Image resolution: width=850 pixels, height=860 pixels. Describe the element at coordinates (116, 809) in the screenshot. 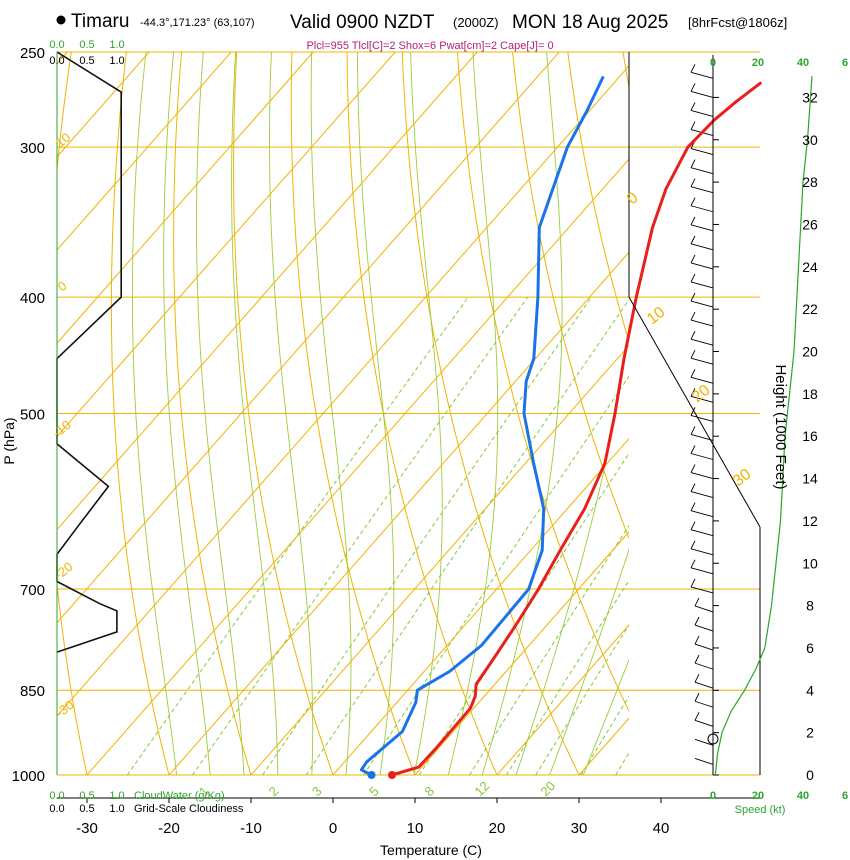

I see `cloudiness-bottom-tick: 1.0` at that location.